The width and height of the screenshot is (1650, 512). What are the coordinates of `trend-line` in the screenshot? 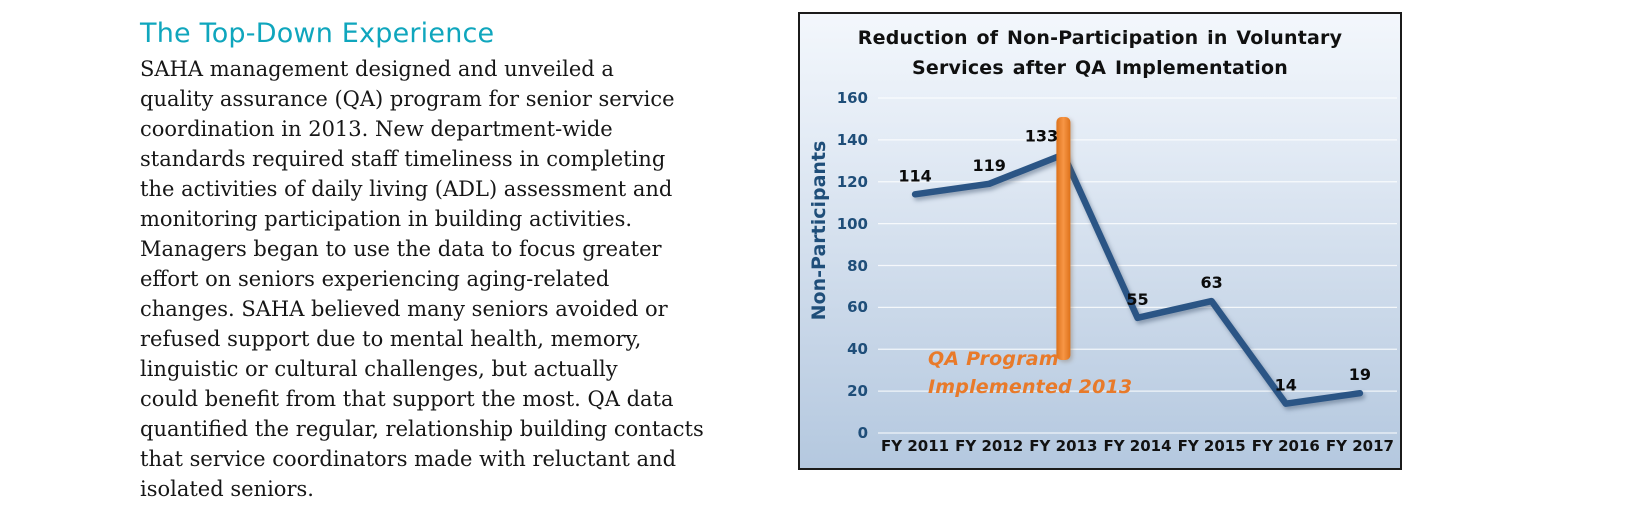 It's located at (1137, 279).